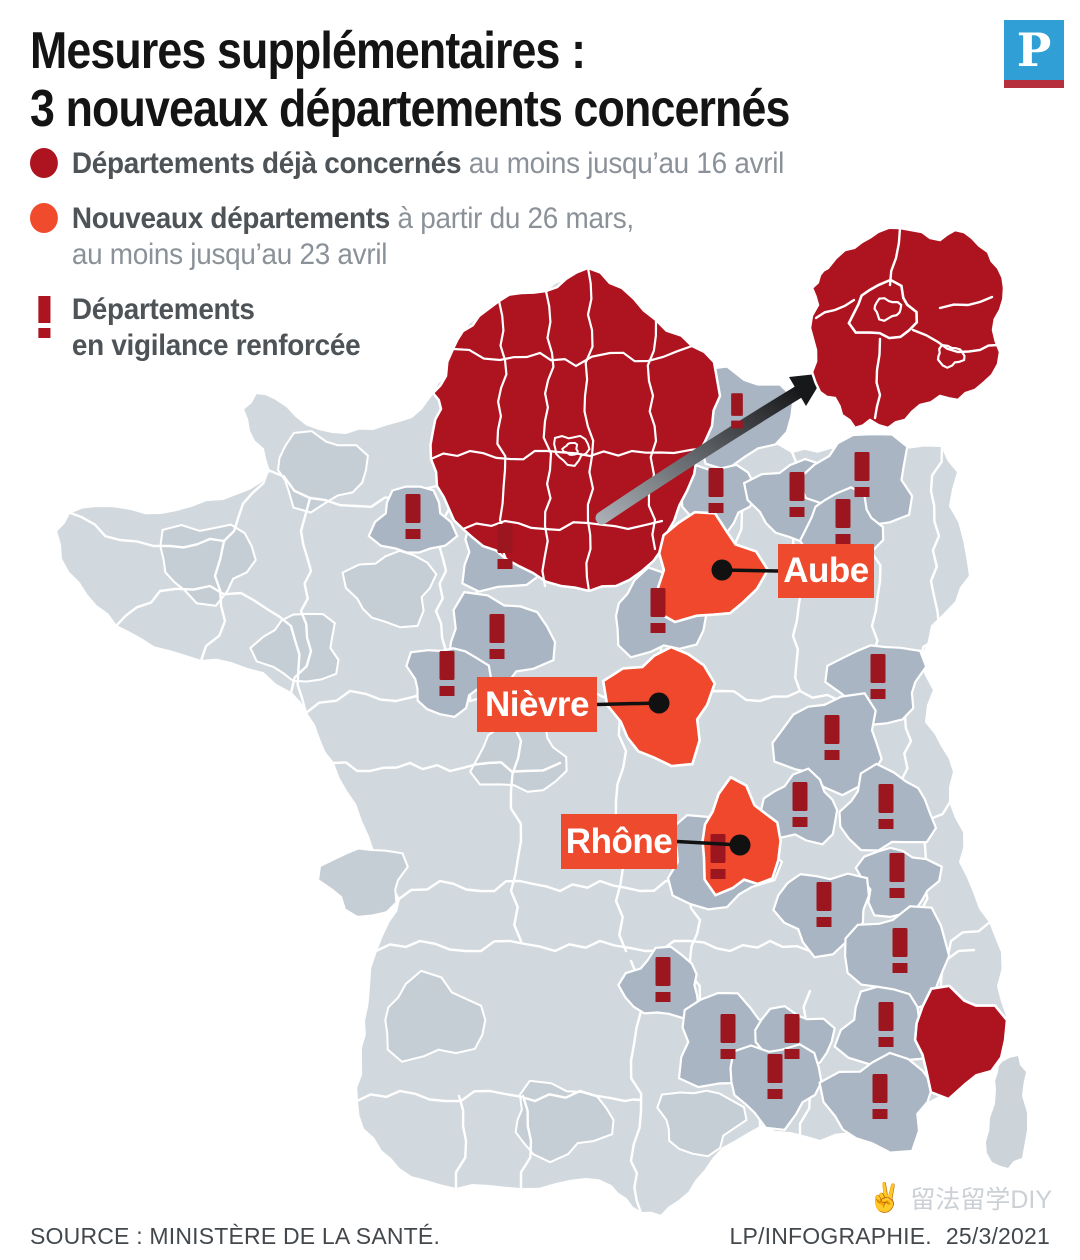 The width and height of the screenshot is (1080, 1260). Describe the element at coordinates (410, 109) in the screenshot. I see `title-line-2: 3 nouveaux départements concernés` at that location.